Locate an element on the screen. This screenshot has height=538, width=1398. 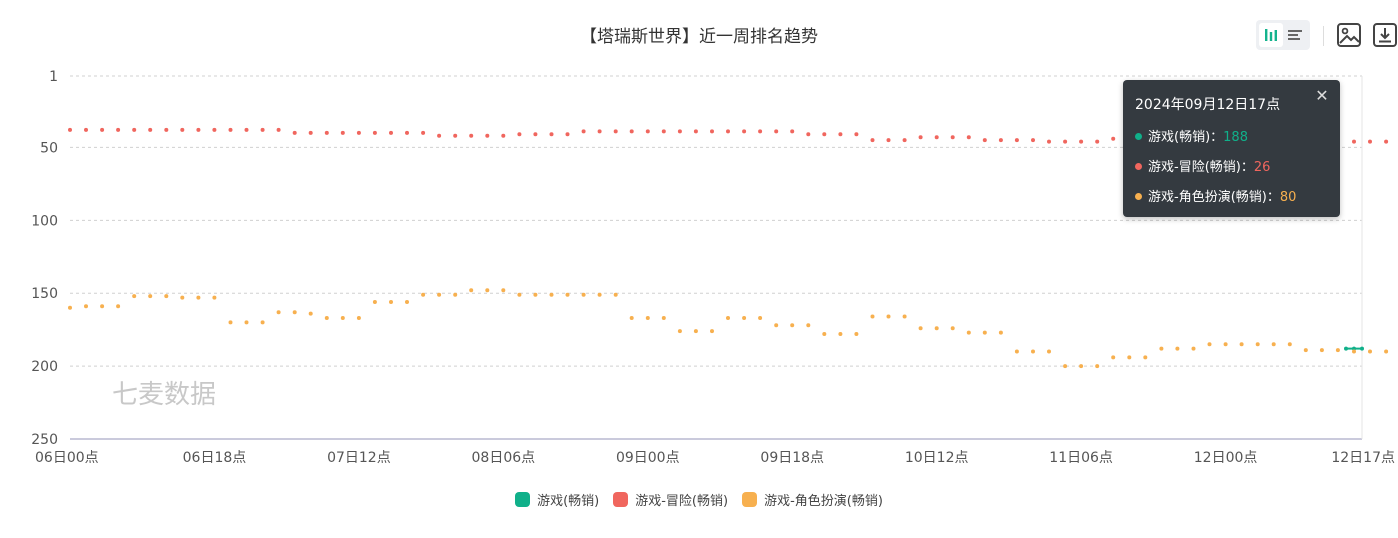
tooltip-row-value: 26 is located at coordinates (1262, 167).